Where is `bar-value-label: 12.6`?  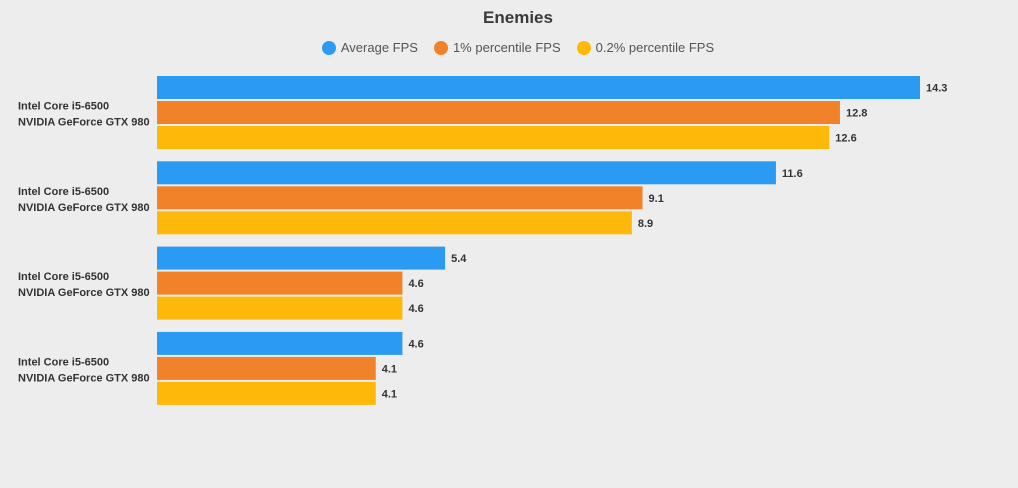
bar-value-label: 12.6 is located at coordinates (845, 139).